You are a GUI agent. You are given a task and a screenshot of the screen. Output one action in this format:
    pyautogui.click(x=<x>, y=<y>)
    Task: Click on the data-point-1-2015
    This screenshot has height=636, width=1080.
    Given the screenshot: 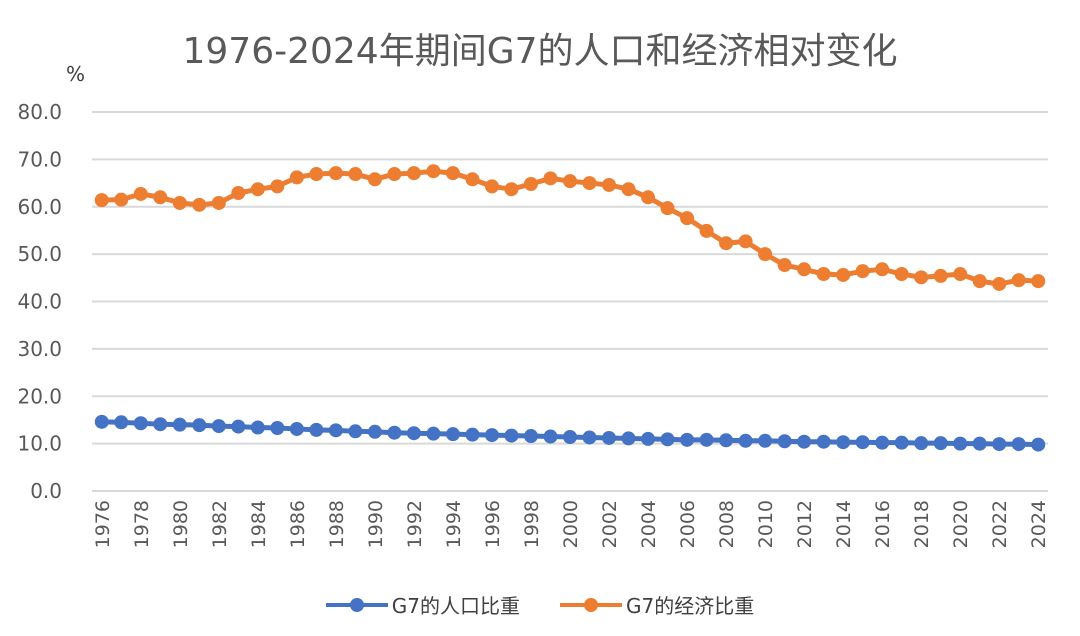 What is the action you would take?
    pyautogui.click(x=862, y=271)
    